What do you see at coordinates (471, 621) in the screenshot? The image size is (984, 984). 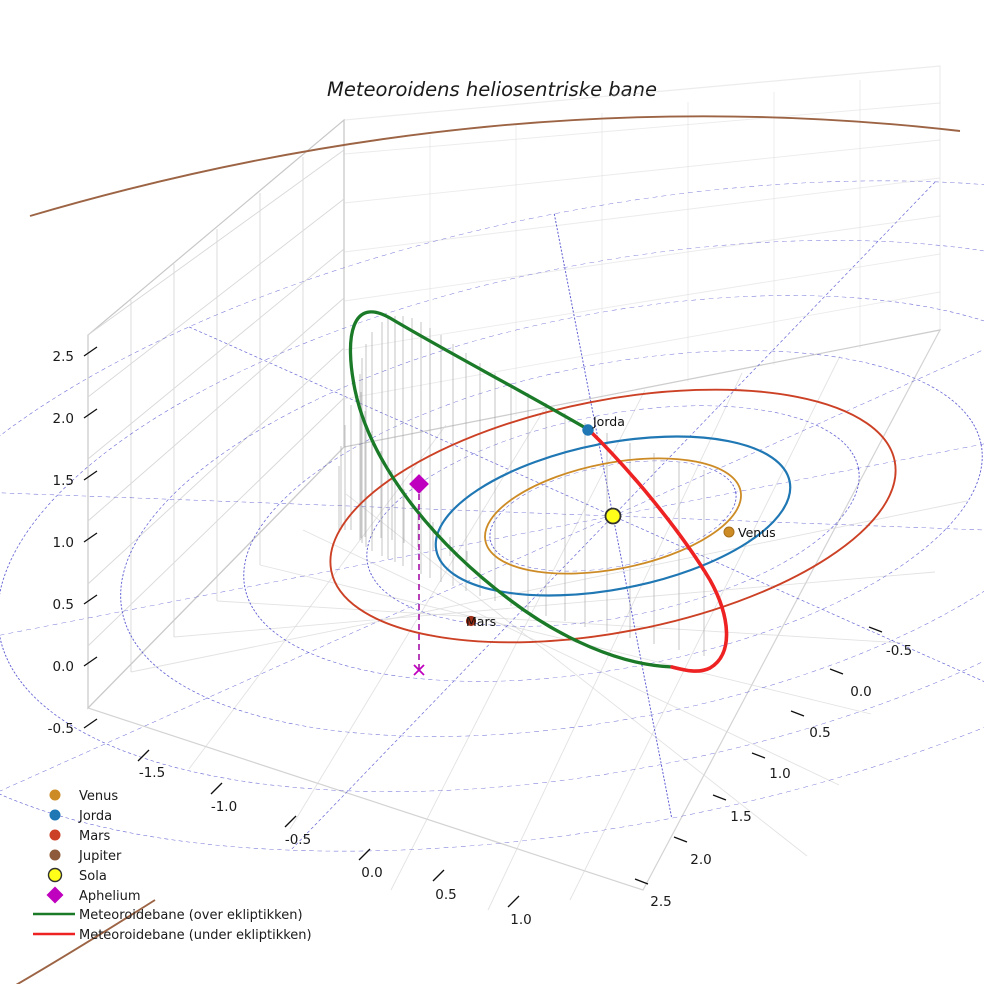 I see `mars-marker` at bounding box center [471, 621].